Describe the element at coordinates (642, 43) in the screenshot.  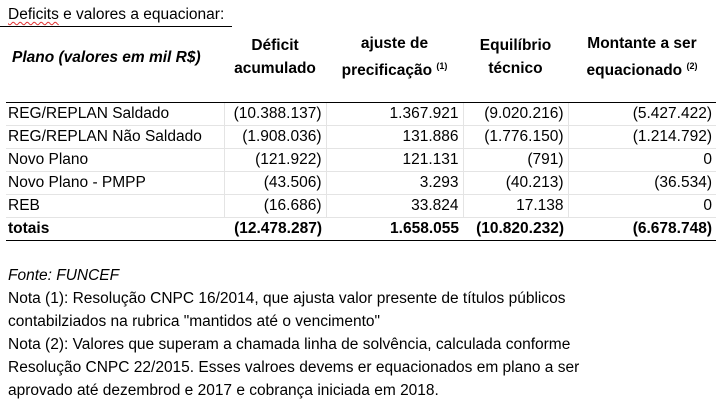
I see `header-montante-line1: Montante a ser` at that location.